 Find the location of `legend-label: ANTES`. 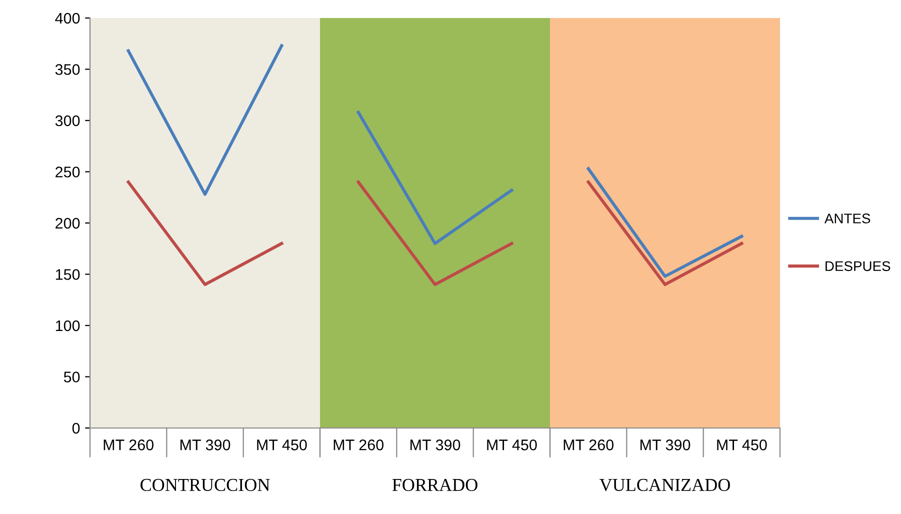

legend-label: ANTES is located at coordinates (847, 219).